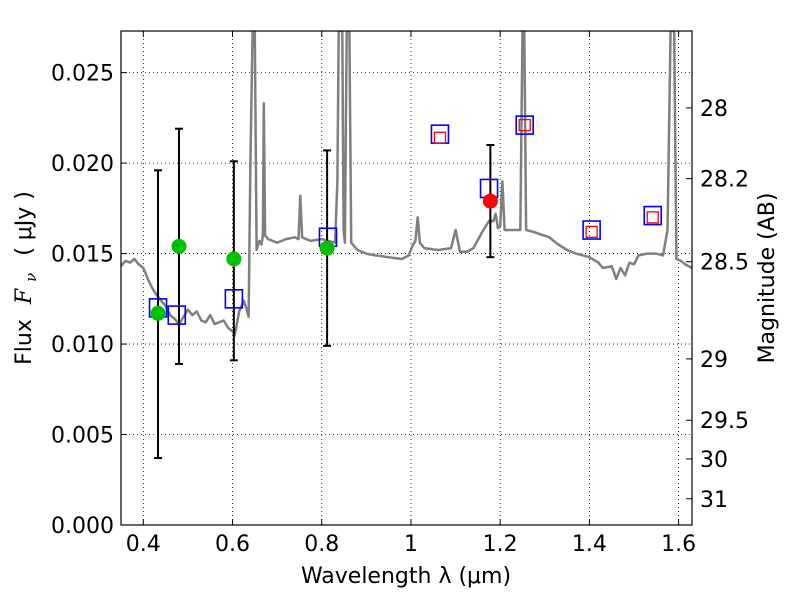 This screenshot has height=600, width=800. Describe the element at coordinates (714, 360) in the screenshot. I see `y2-tick-label: 29` at that location.